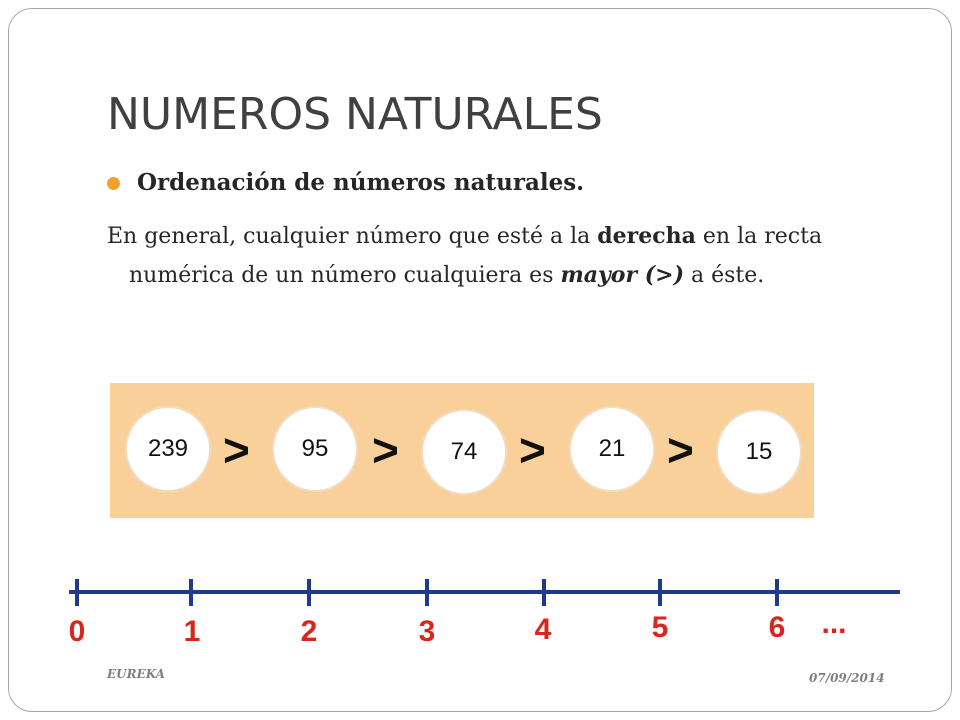 The image size is (960, 720). I want to click on bullet-item: Ordenación de números naturales., so click(345, 182).